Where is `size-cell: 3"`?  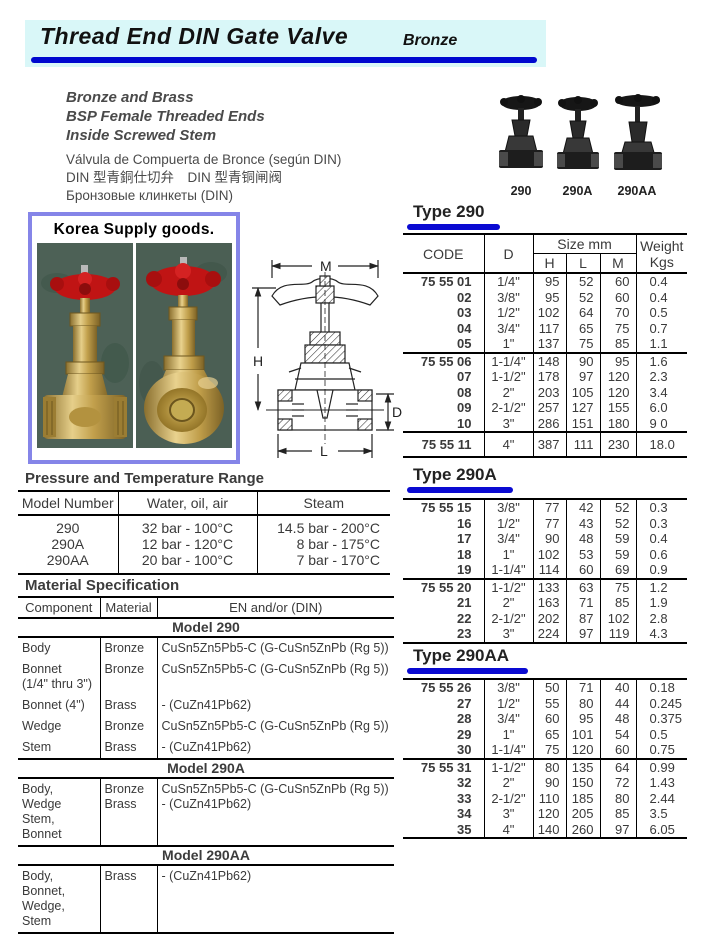 size-cell: 3" is located at coordinates (508, 814).